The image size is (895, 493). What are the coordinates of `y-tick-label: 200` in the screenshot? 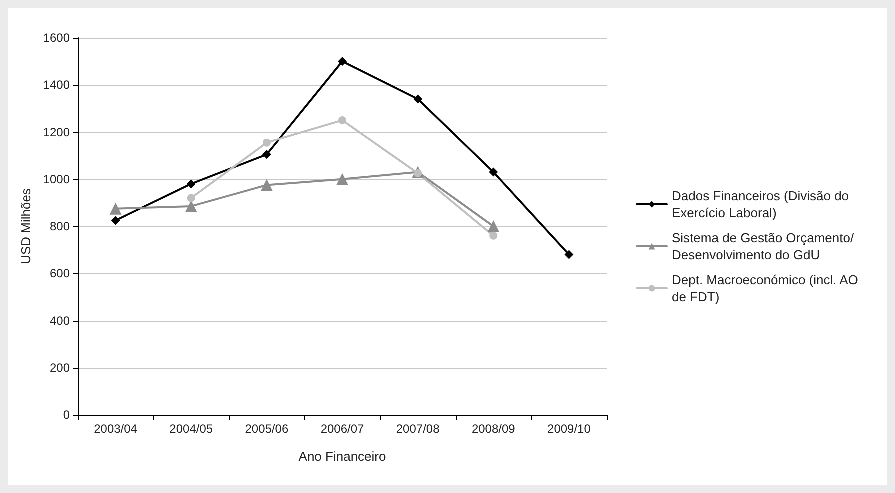 It's located at (60, 367).